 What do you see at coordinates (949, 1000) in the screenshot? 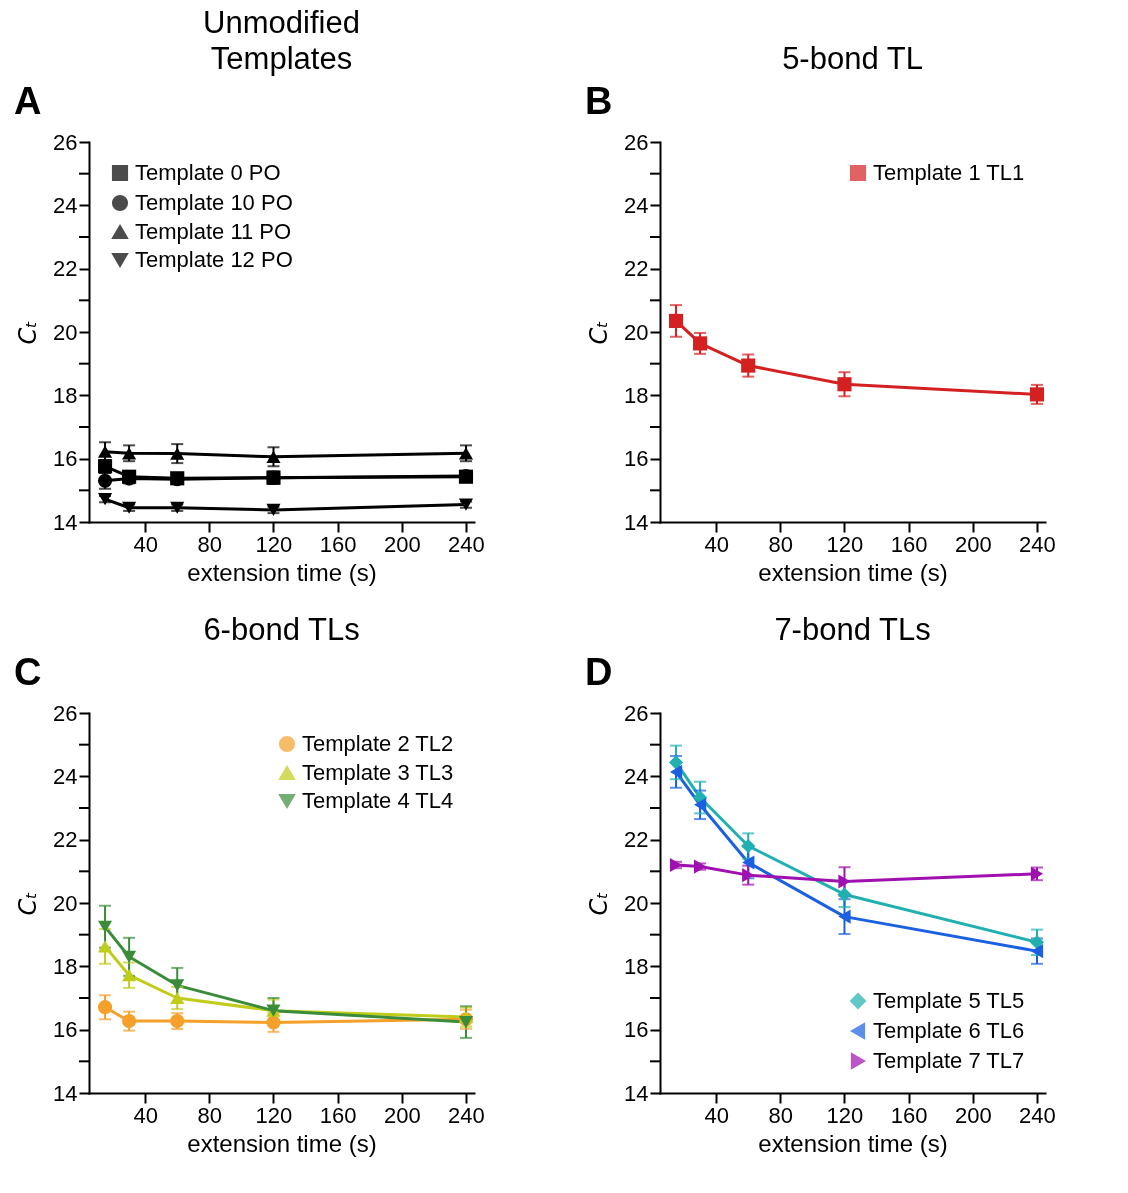
I see `legend-label: Template 5 TL5` at bounding box center [949, 1000].